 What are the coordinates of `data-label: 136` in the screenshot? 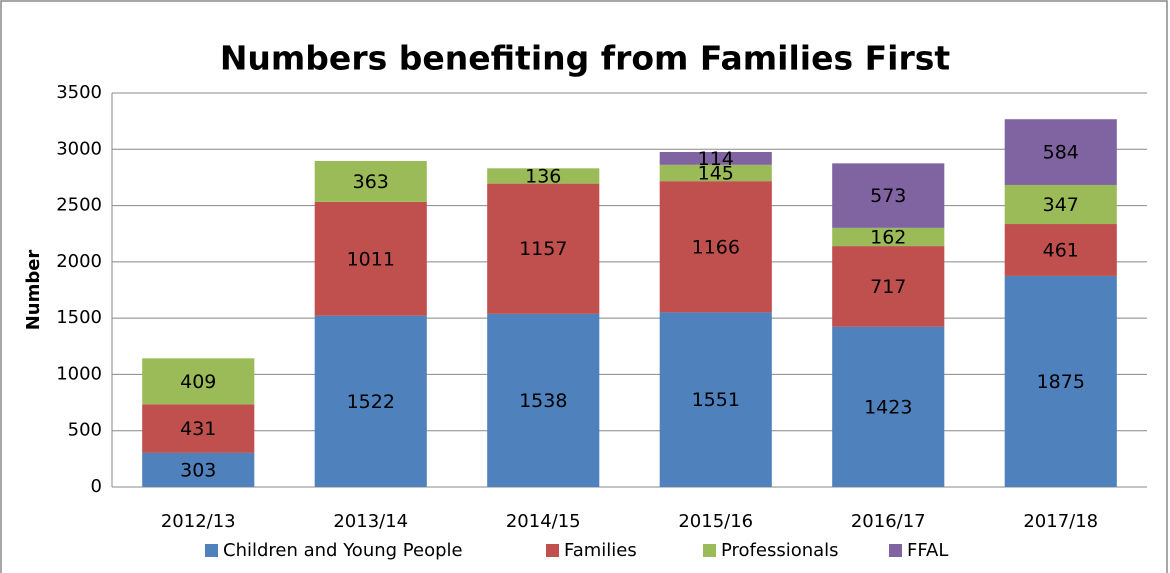 It's located at (543, 176).